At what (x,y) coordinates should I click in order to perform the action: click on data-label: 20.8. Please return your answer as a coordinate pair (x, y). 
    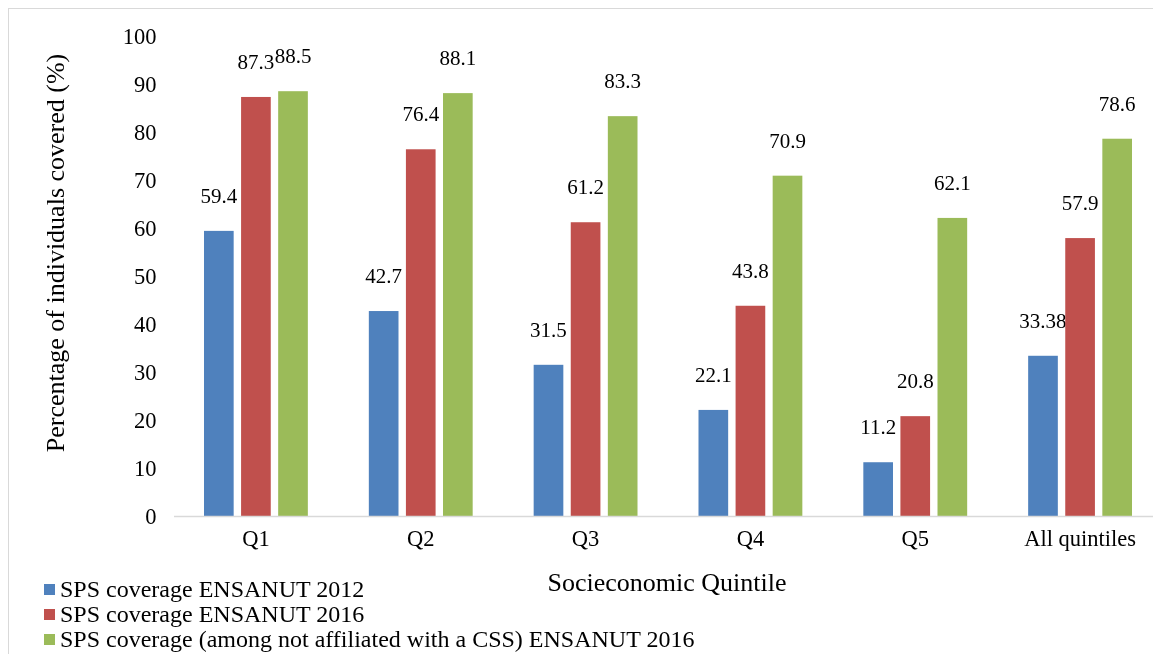
    Looking at the image, I should click on (915, 381).